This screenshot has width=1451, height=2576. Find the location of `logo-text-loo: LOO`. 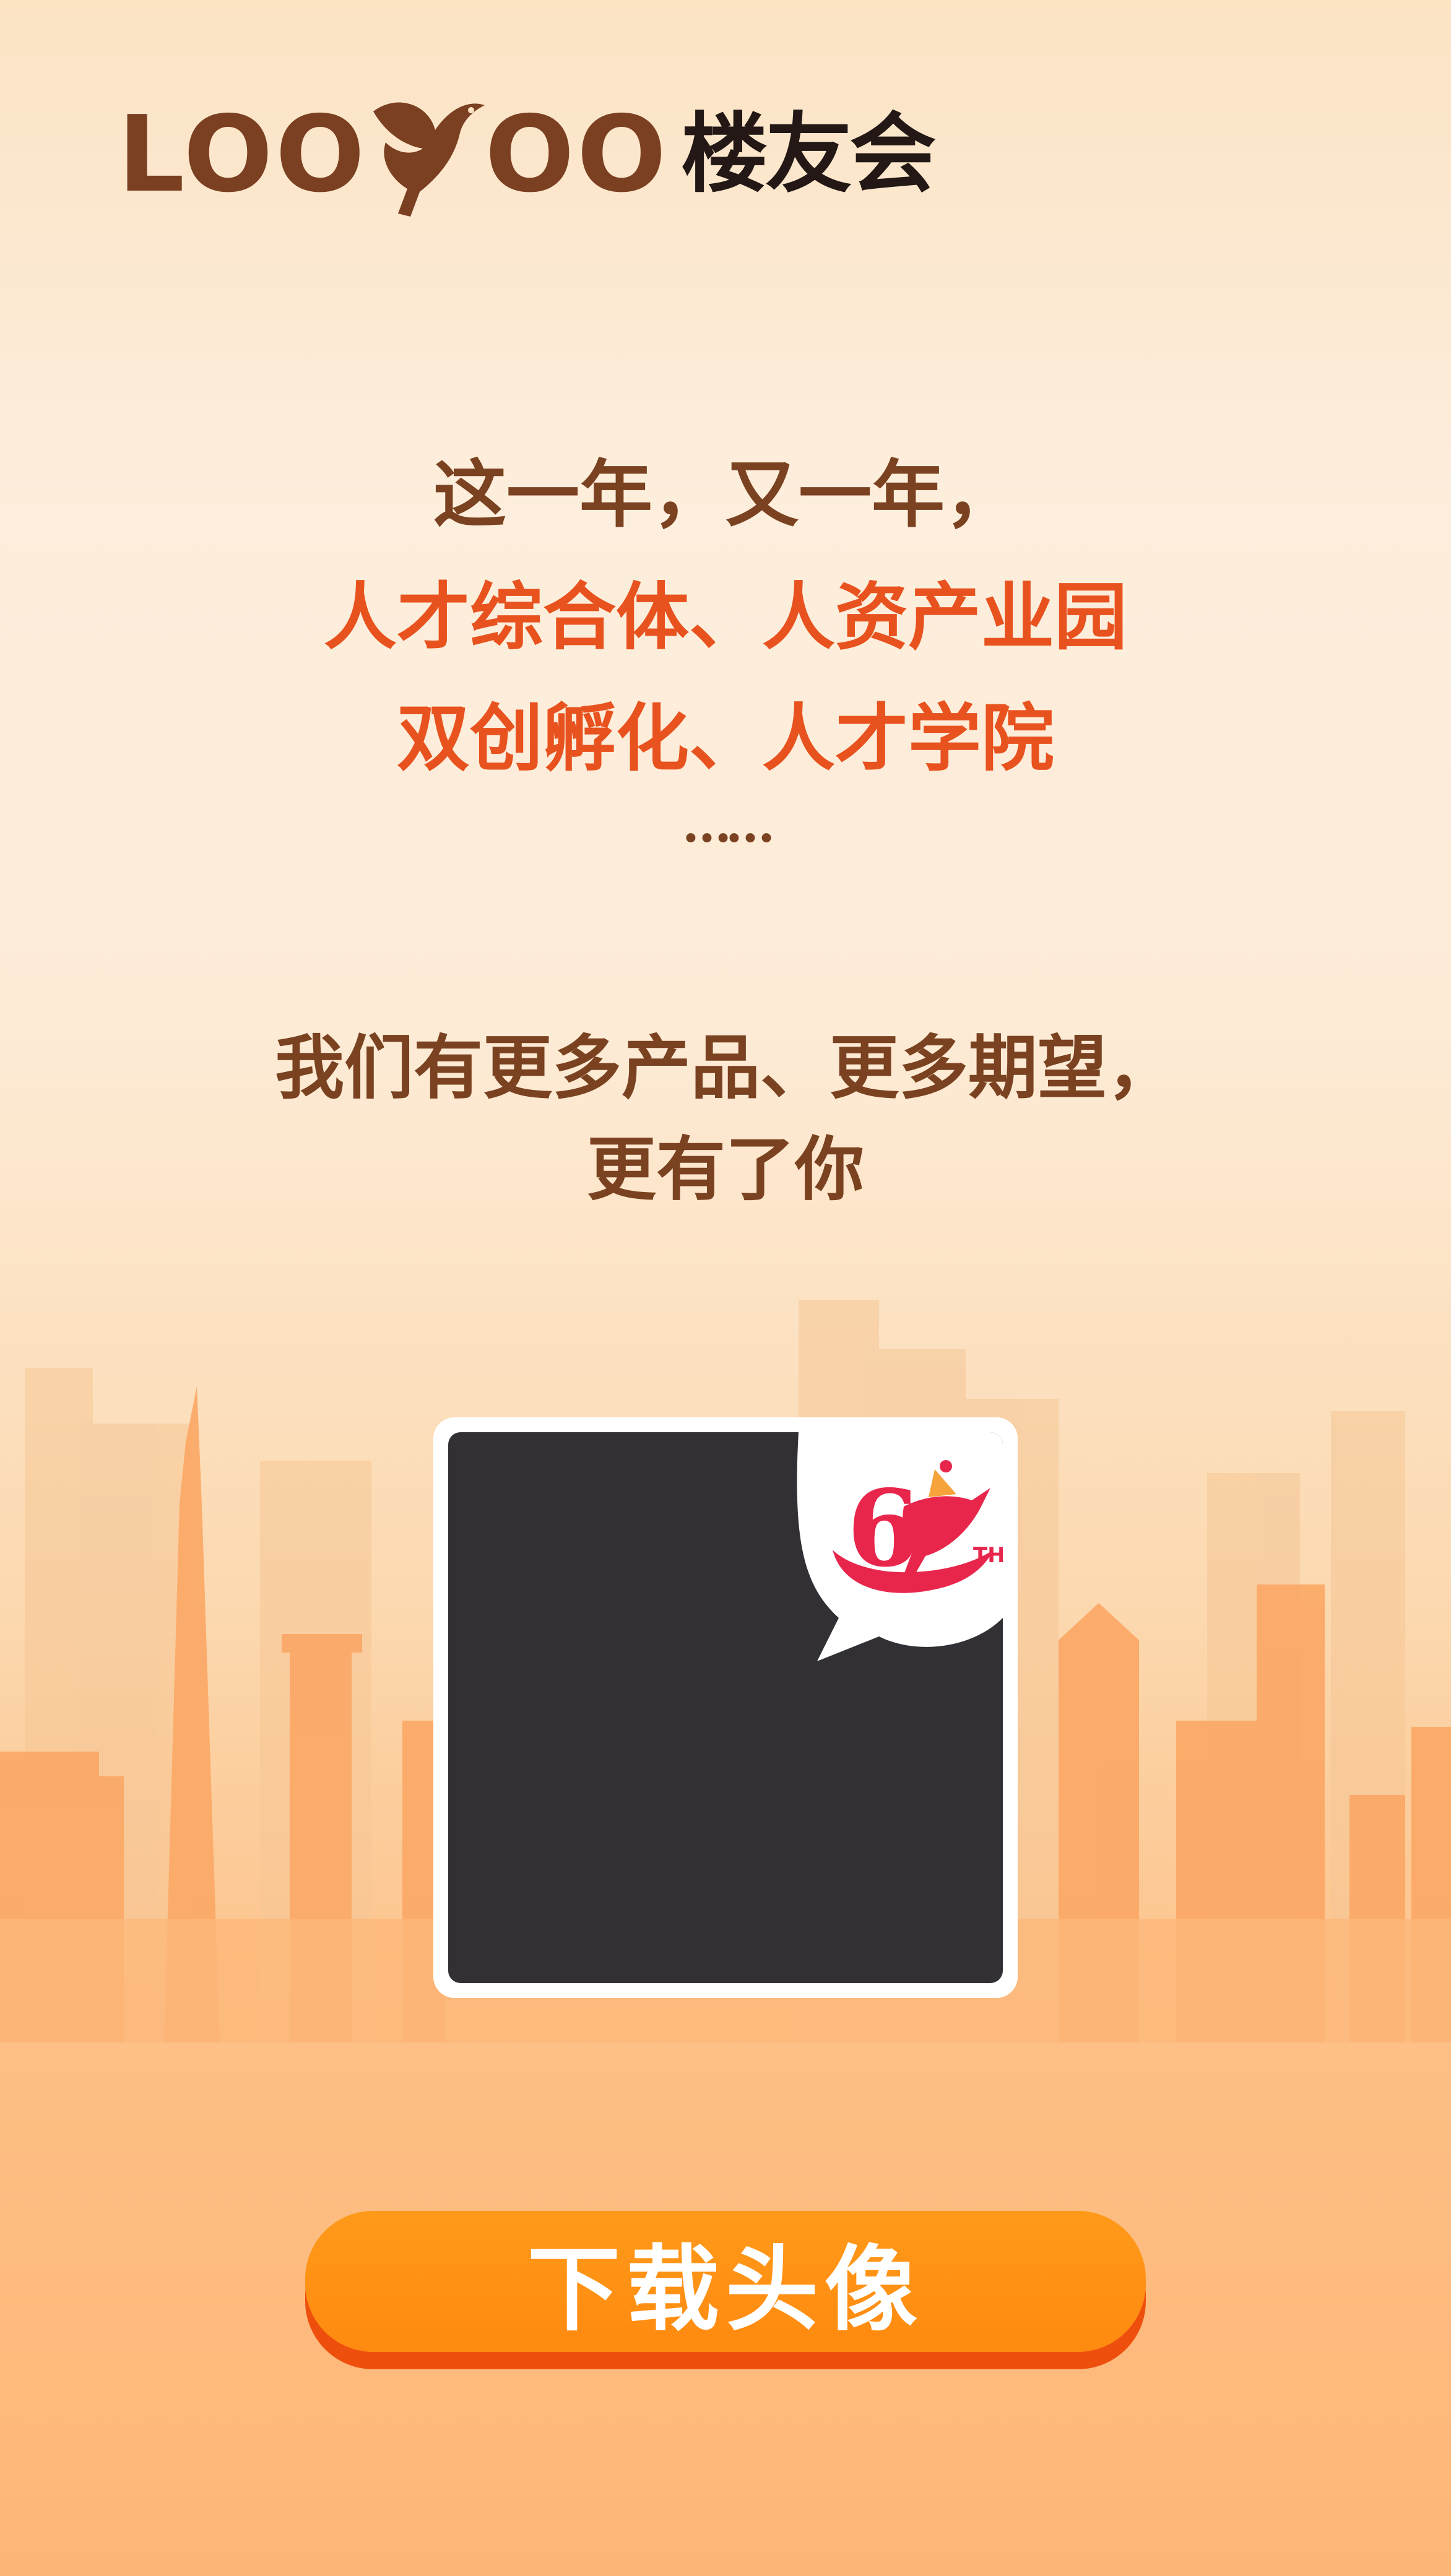

logo-text-loo: LOO is located at coordinates (243, 154).